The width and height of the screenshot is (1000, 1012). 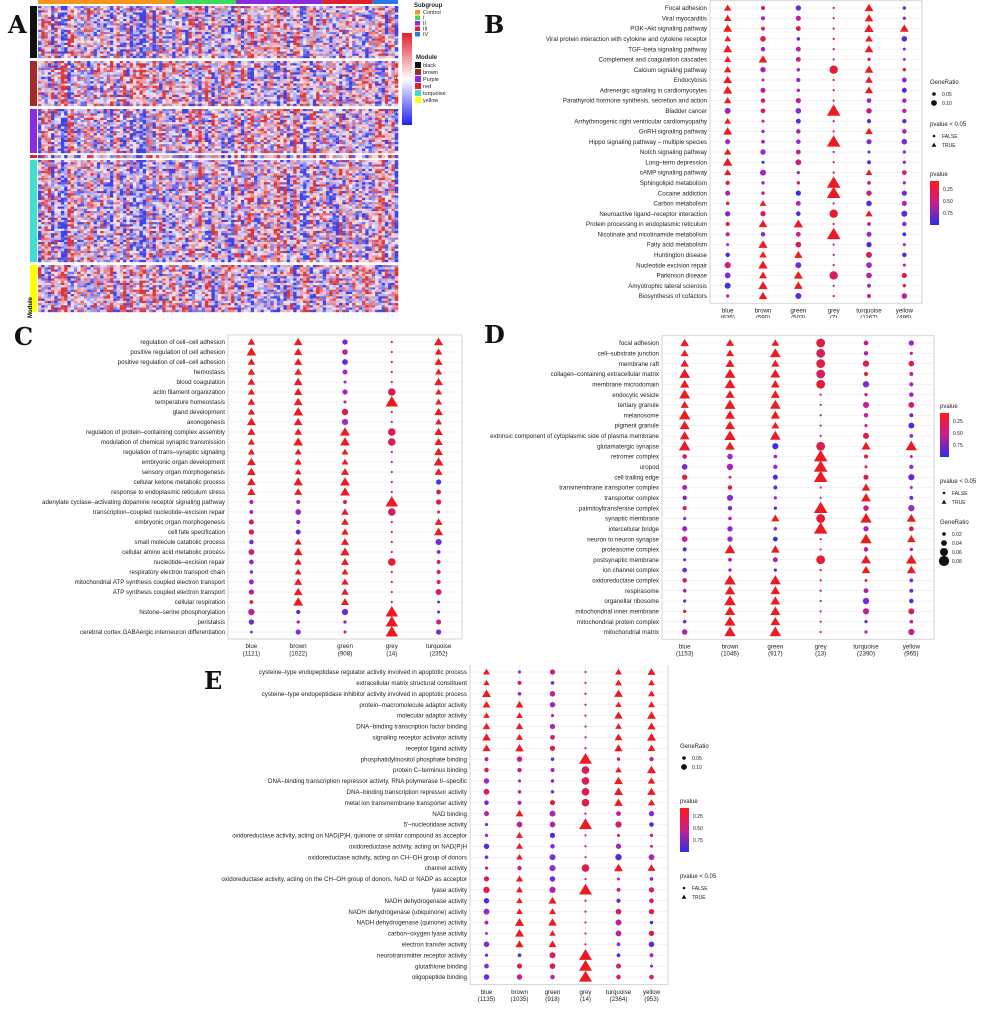 I want to click on column-count: (1121), so click(x=251, y=653).